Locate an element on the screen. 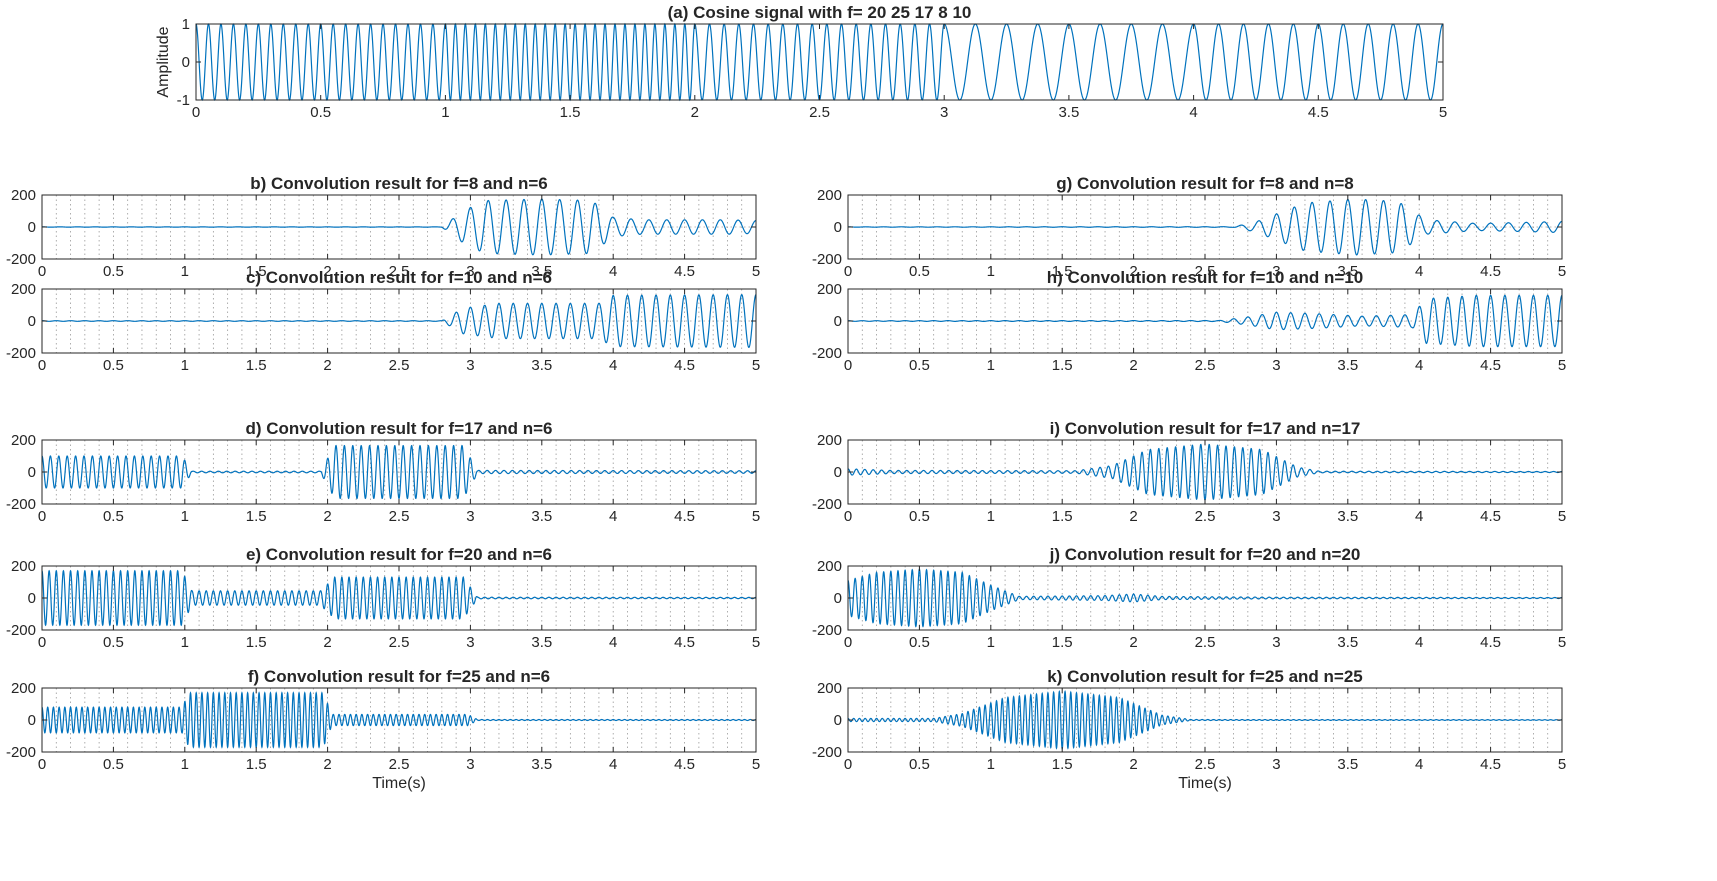 This screenshot has height=881, width=1717. chart-title: k) Convolution result for f=25 and n=25 is located at coordinates (1205, 676).